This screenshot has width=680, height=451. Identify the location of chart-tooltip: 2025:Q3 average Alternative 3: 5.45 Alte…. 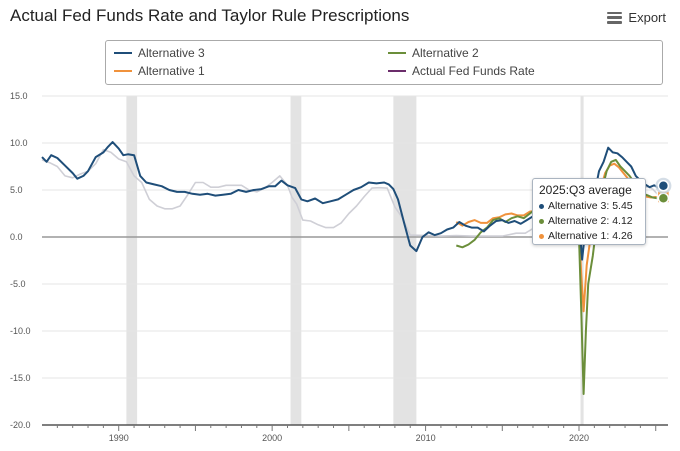
(589, 211).